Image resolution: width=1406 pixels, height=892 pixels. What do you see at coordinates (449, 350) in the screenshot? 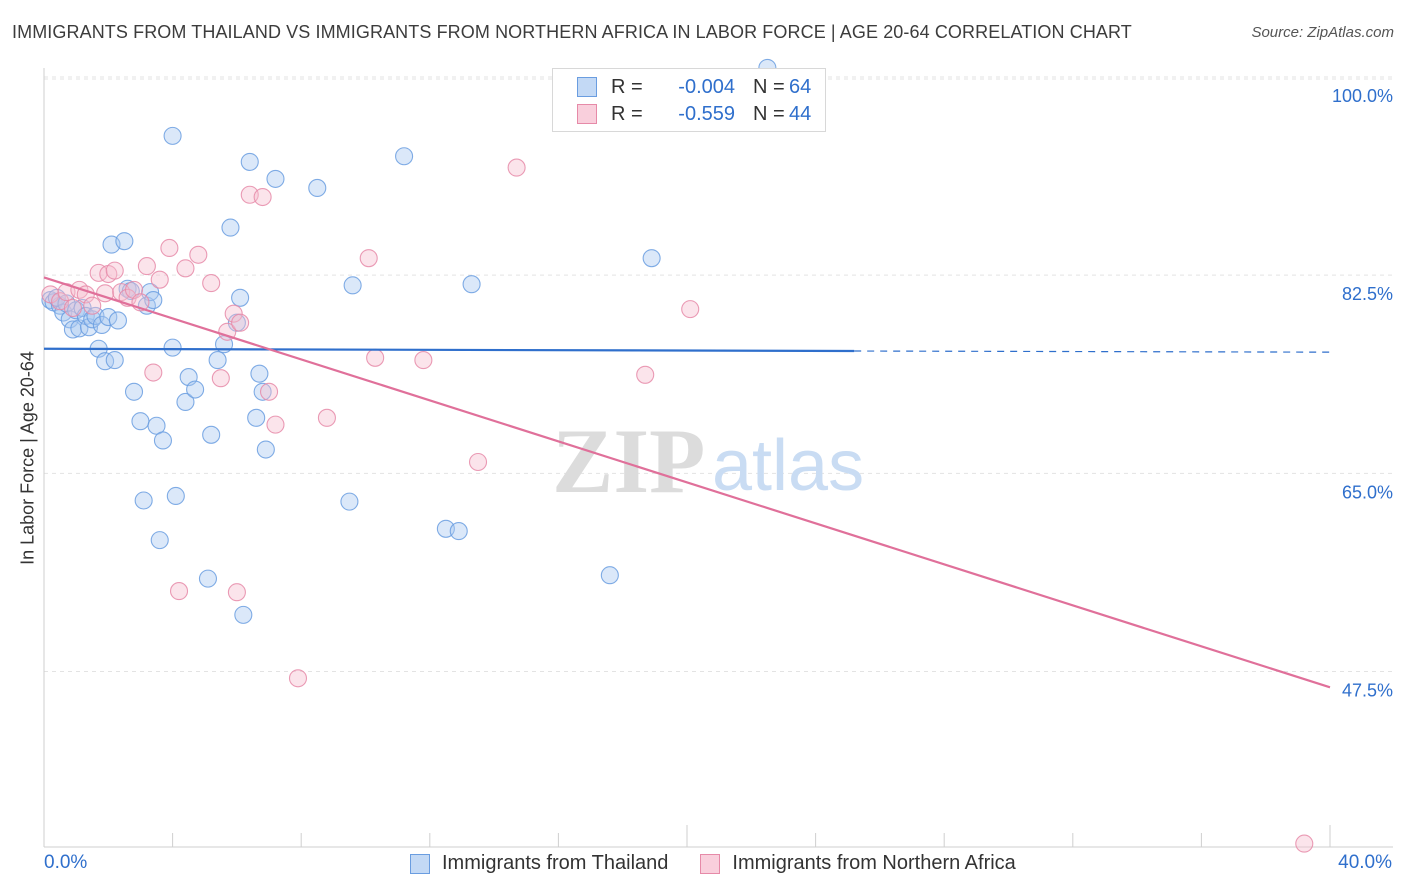
I see `trend-line-thailand` at bounding box center [449, 350].